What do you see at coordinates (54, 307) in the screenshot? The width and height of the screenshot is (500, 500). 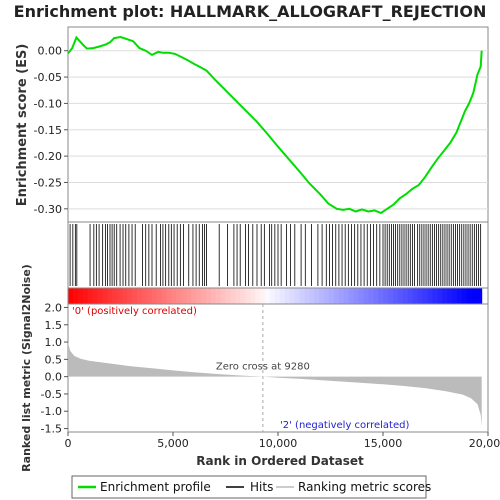 I see `metric-y-tick-label: 2.0` at bounding box center [54, 307].